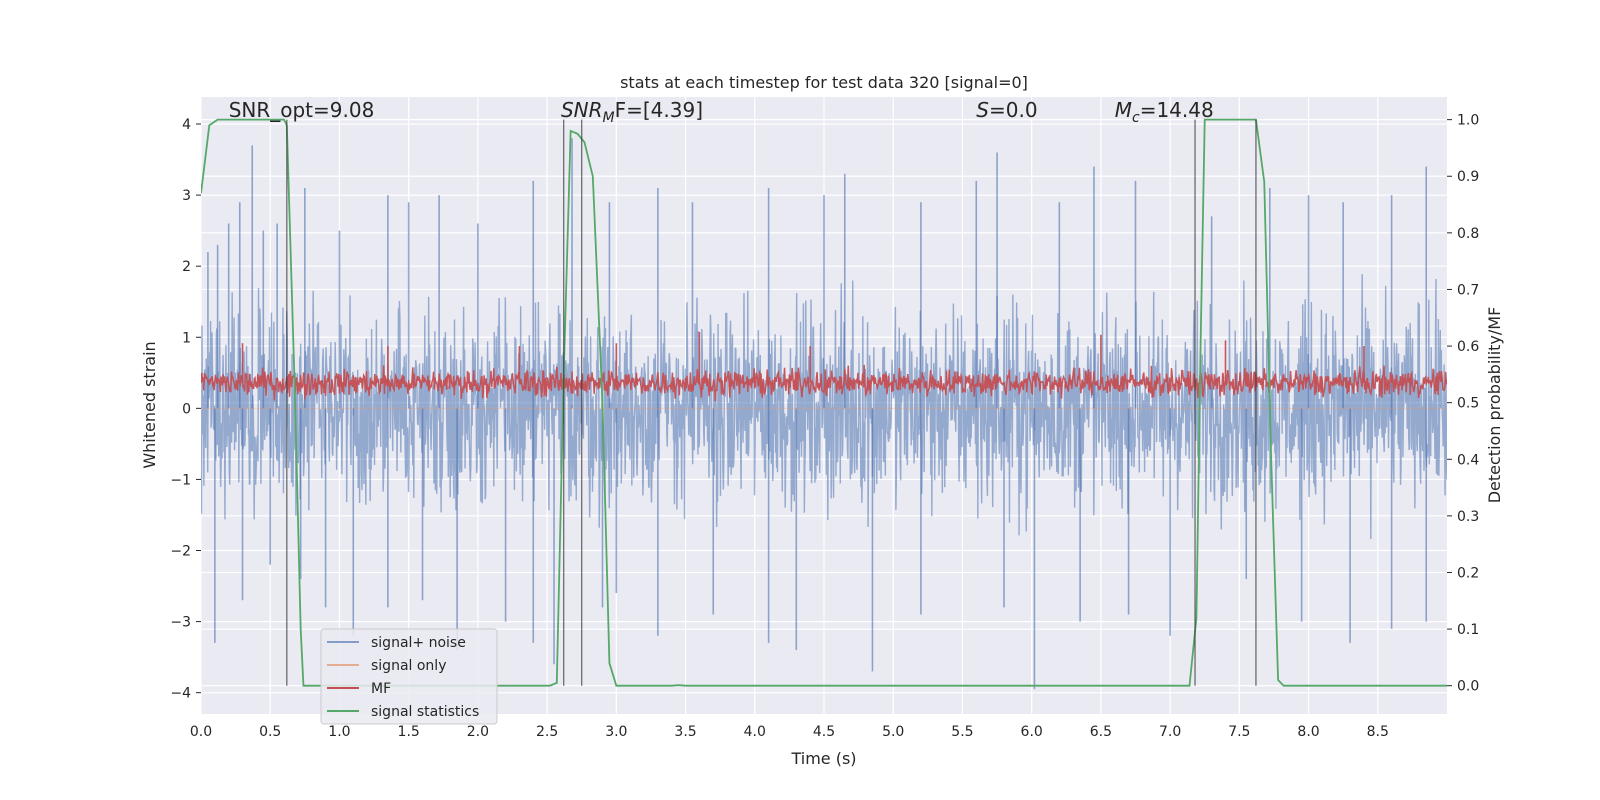  I want to click on x-tick-label: 5.0, so click(893, 732).